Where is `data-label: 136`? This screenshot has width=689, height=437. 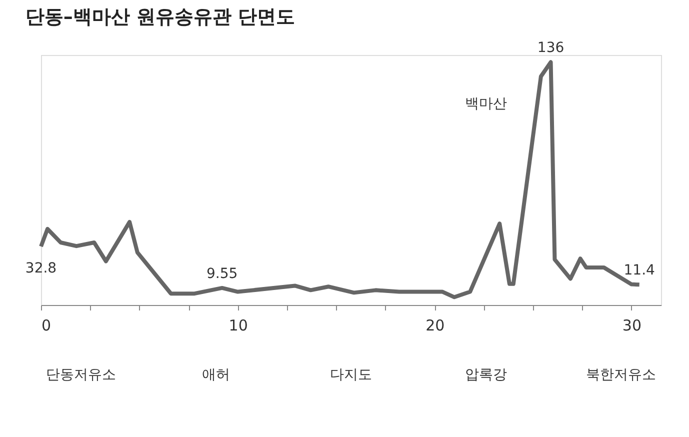
data-label: 136 is located at coordinates (550, 48).